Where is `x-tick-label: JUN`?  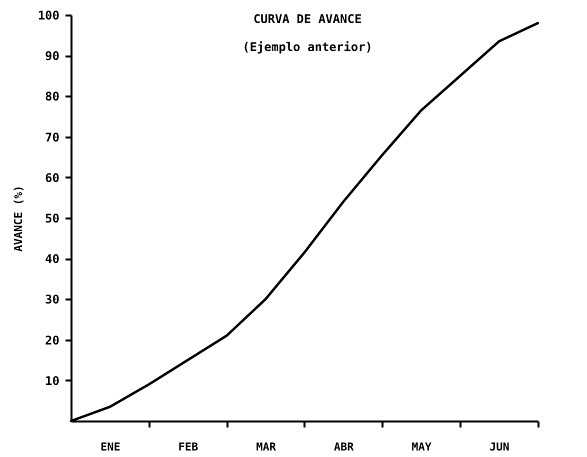
x-tick-label: JUN is located at coordinates (499, 447).